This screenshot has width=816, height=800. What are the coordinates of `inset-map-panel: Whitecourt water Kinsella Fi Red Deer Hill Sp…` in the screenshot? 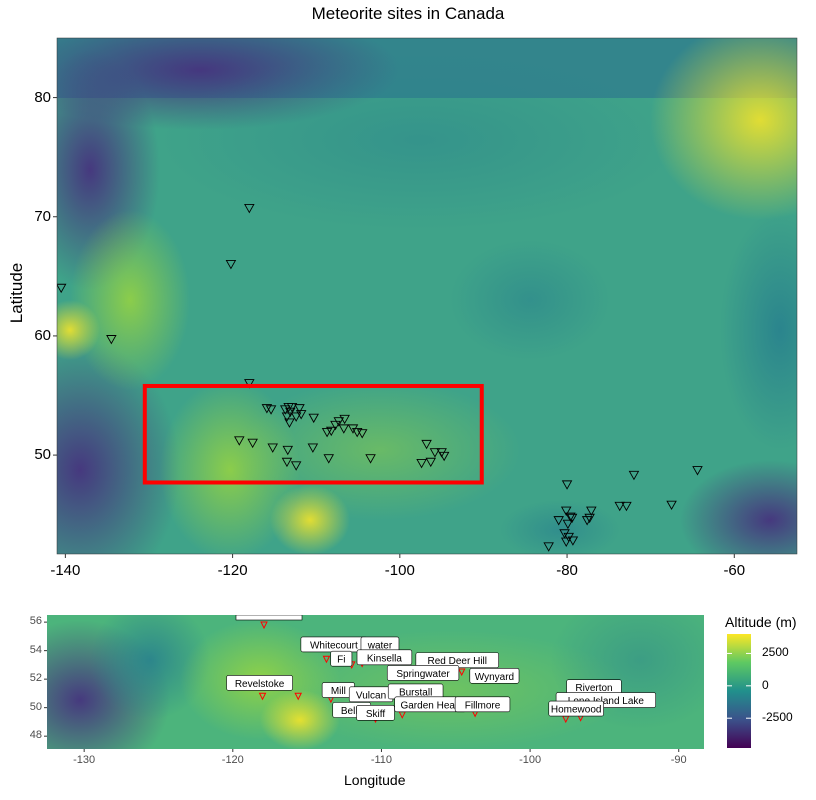 It's located at (375, 682).